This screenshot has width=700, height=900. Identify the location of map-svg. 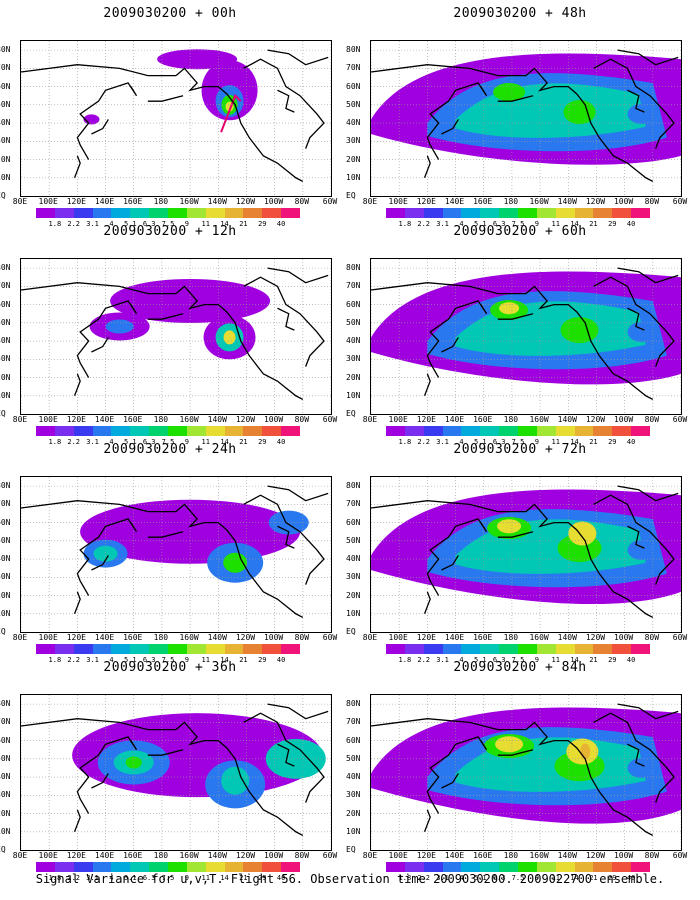
(526, 336).